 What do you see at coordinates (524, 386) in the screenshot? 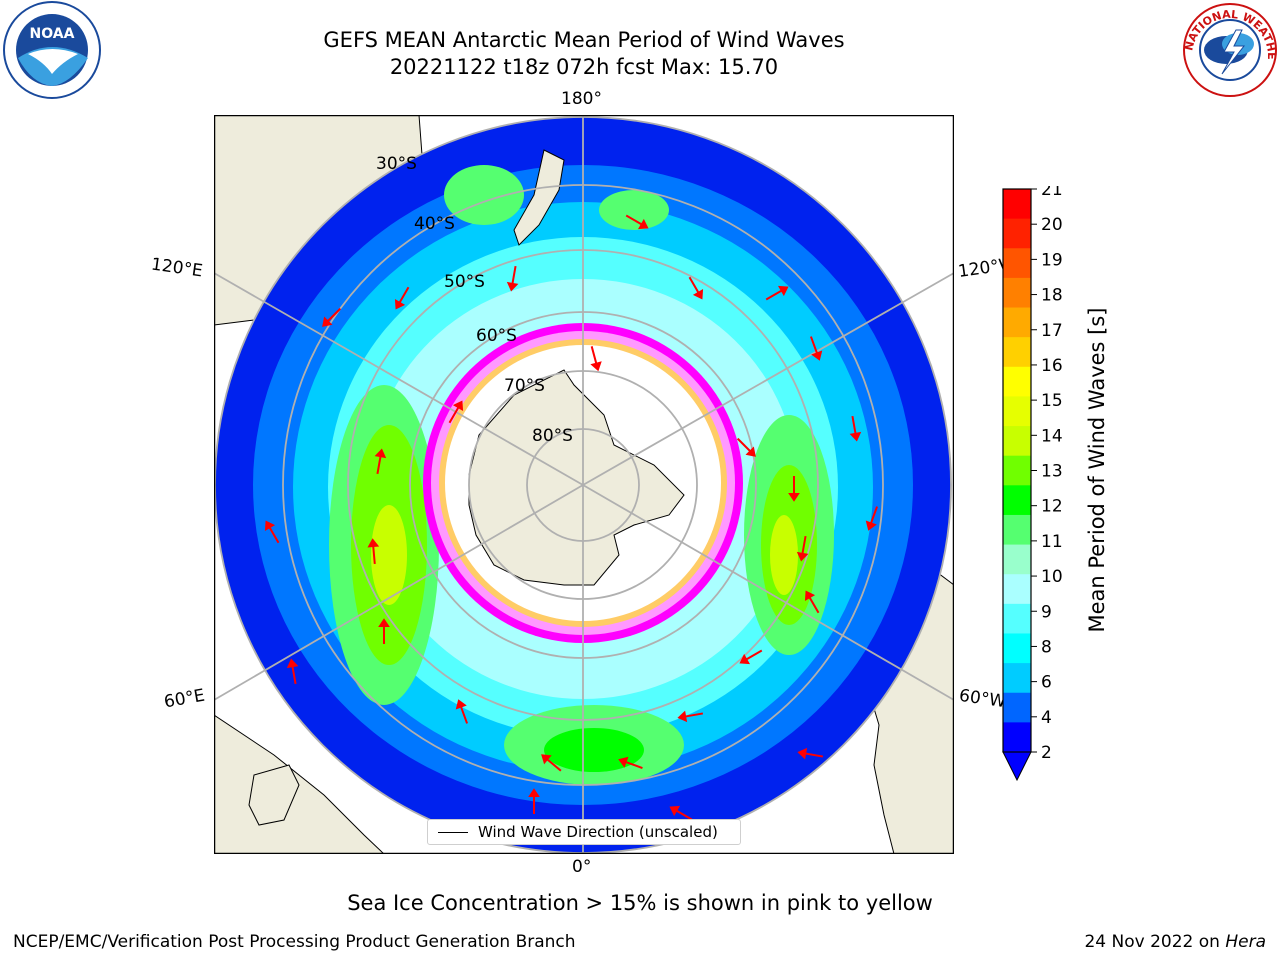
I see `parallel-label-70s: 70°S` at bounding box center [524, 386].